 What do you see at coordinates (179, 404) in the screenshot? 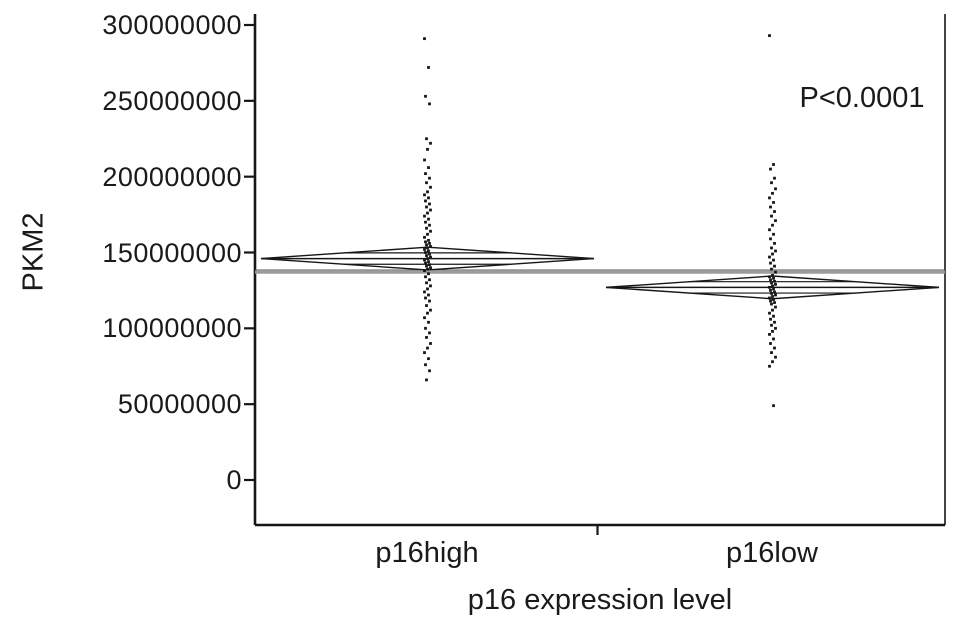
I see `y-tick-label: 50000000` at bounding box center [179, 404].